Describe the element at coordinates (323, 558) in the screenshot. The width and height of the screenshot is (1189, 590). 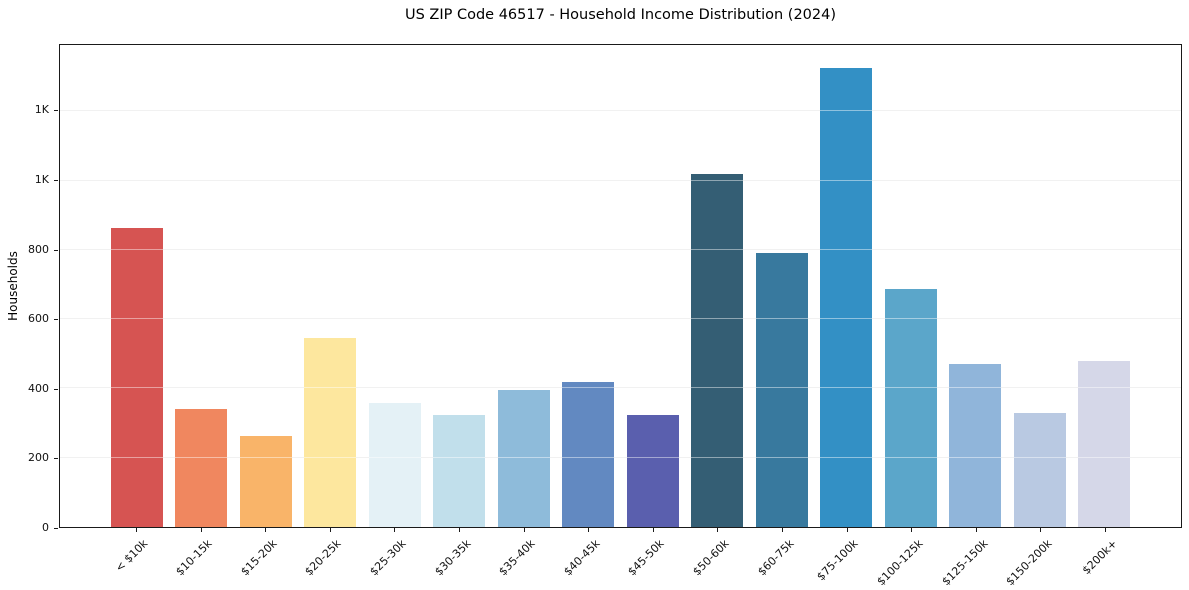
I see `x-tick-label-3: $20-25k` at that location.